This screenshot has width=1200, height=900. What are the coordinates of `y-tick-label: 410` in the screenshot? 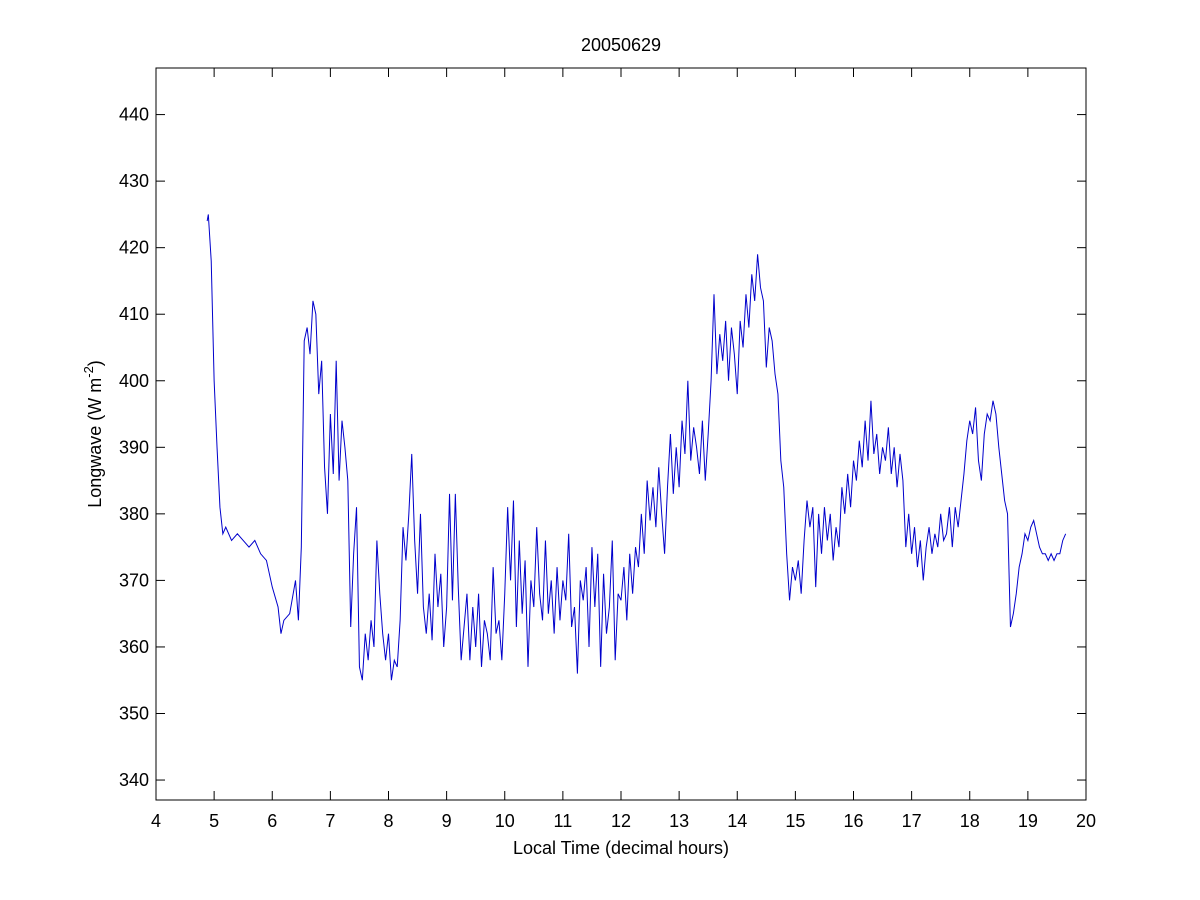 It's located at (134, 314).